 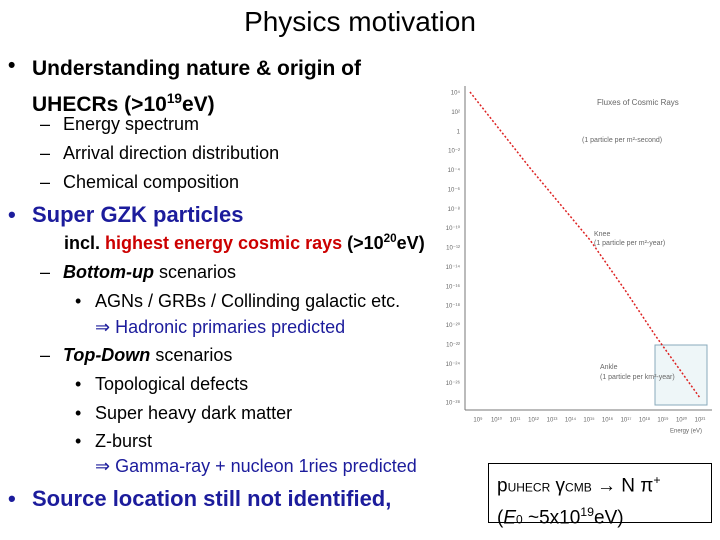 What do you see at coordinates (529, 487) in the screenshot?
I see `subscript: UHECR` at bounding box center [529, 487].